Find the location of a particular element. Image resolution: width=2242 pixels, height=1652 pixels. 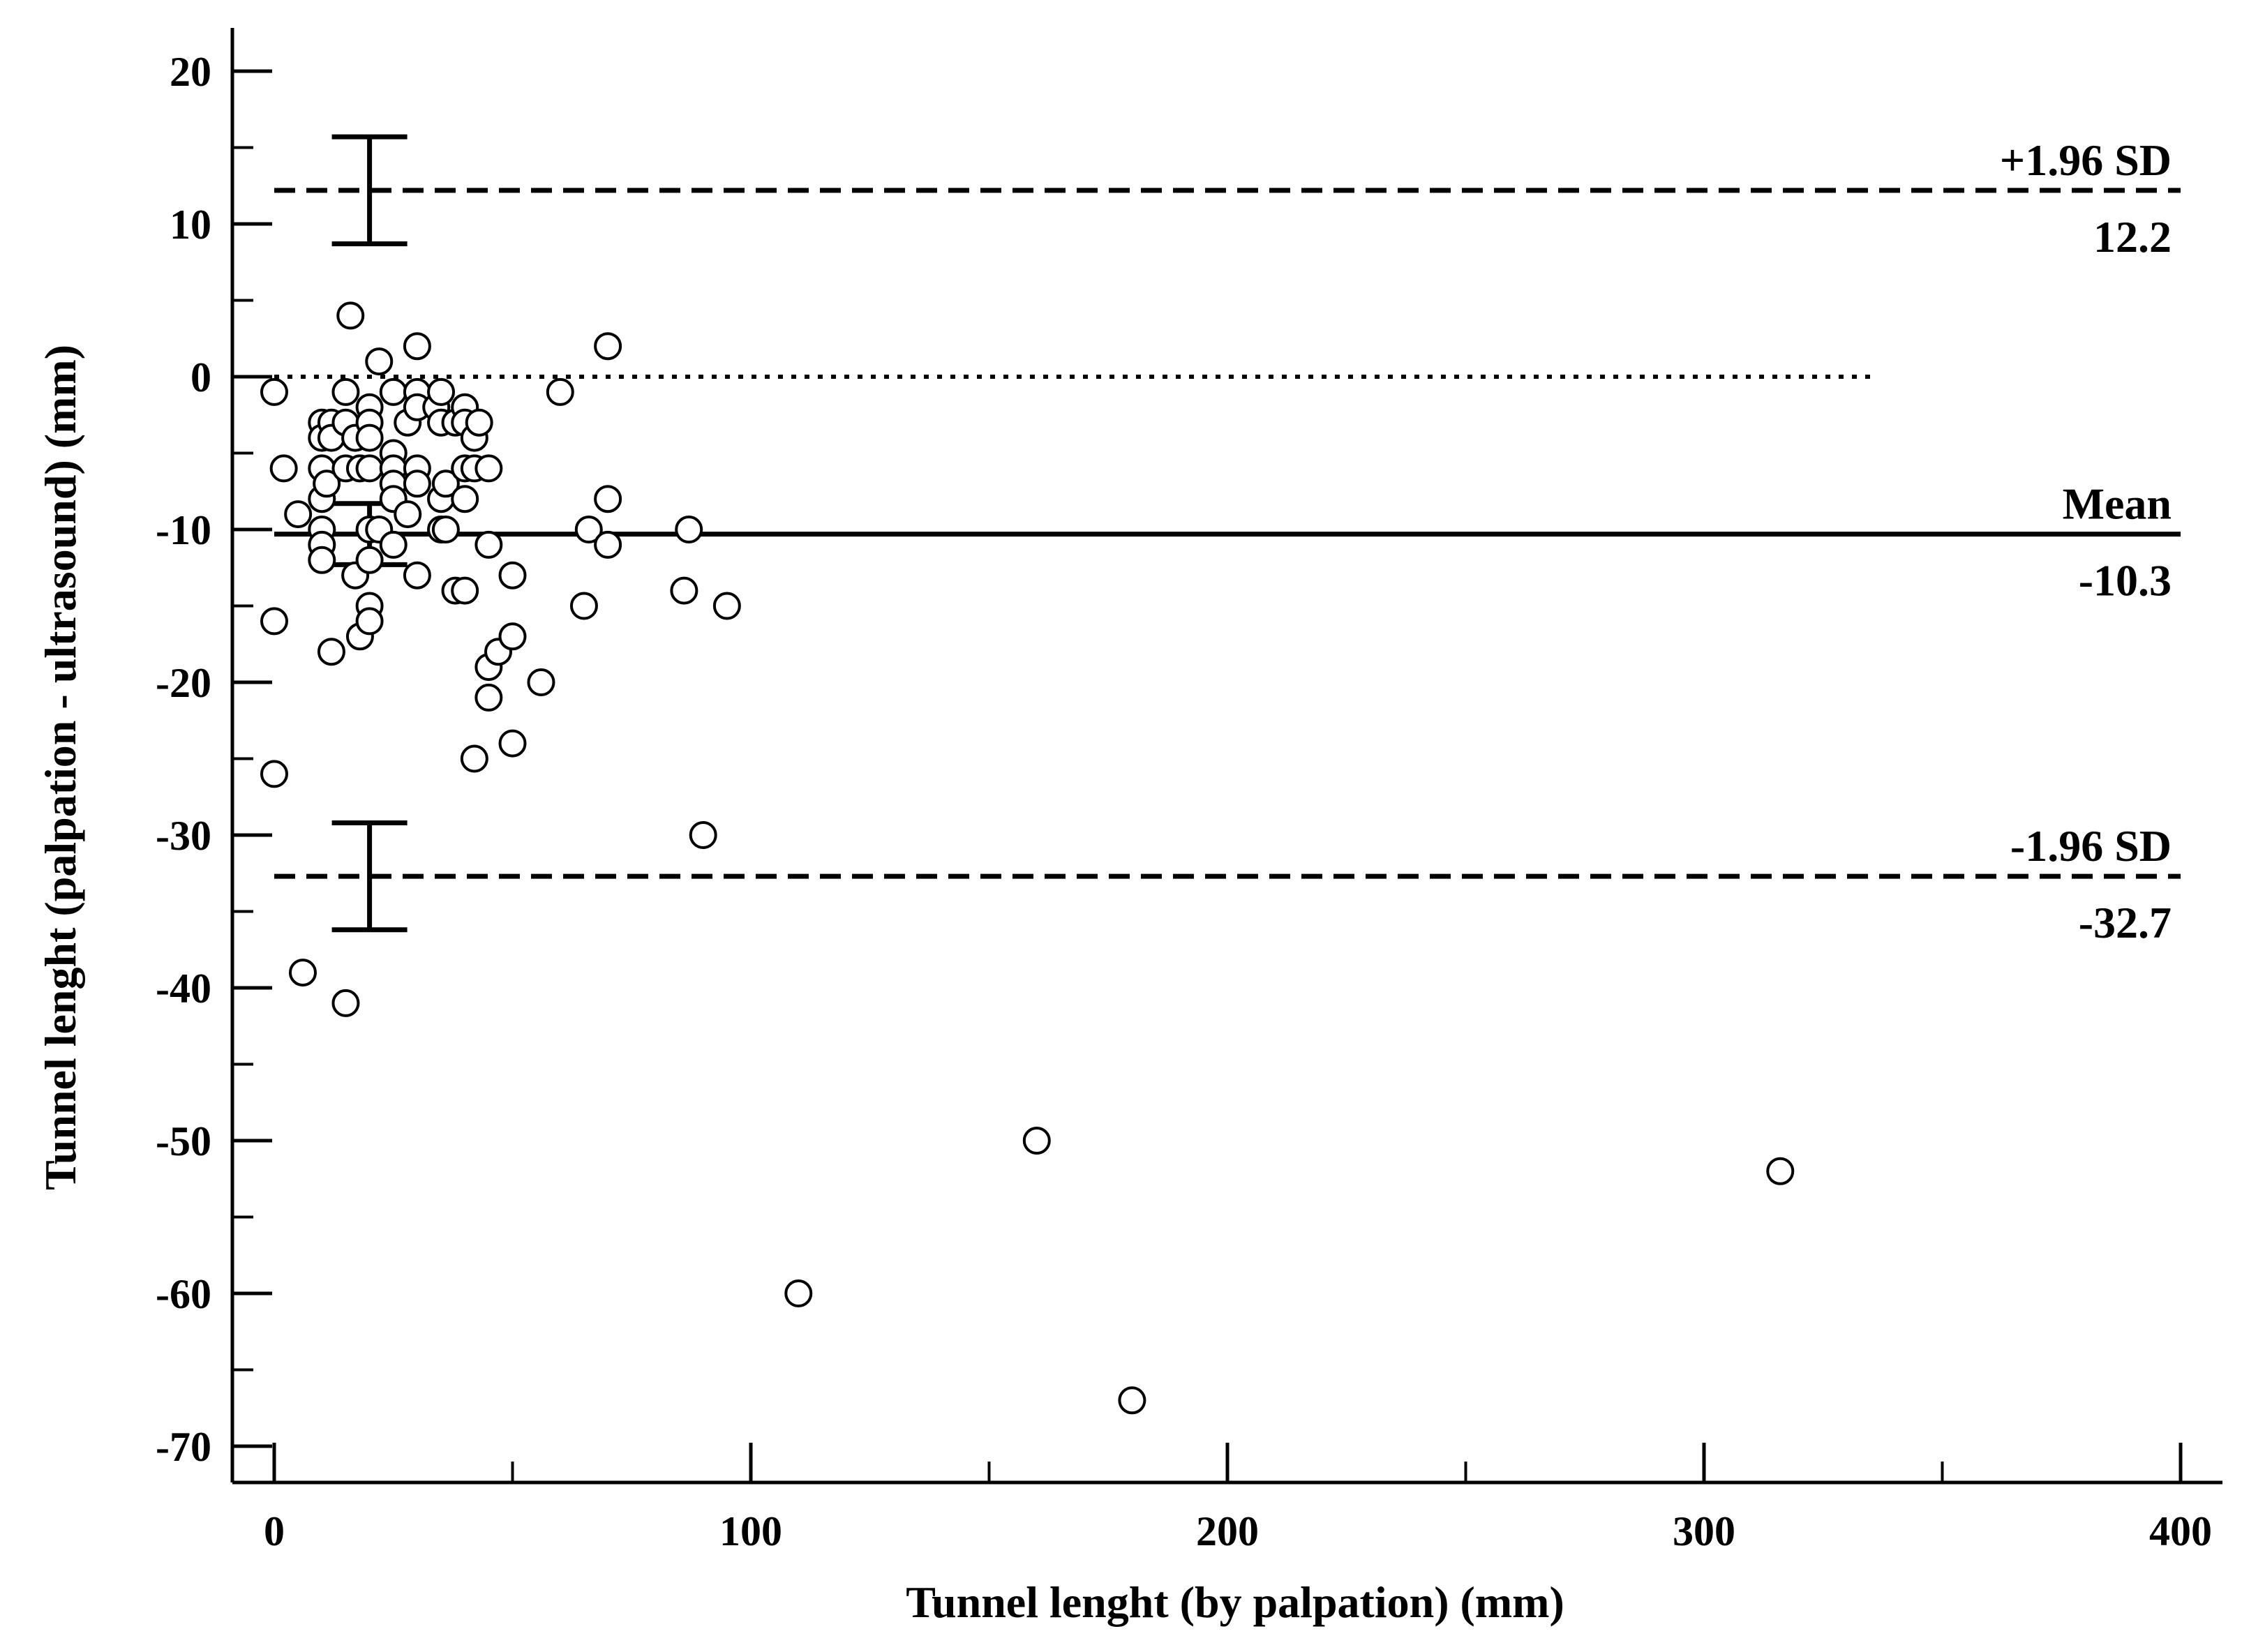

x-tick-label: 300 is located at coordinates (1704, 1531).